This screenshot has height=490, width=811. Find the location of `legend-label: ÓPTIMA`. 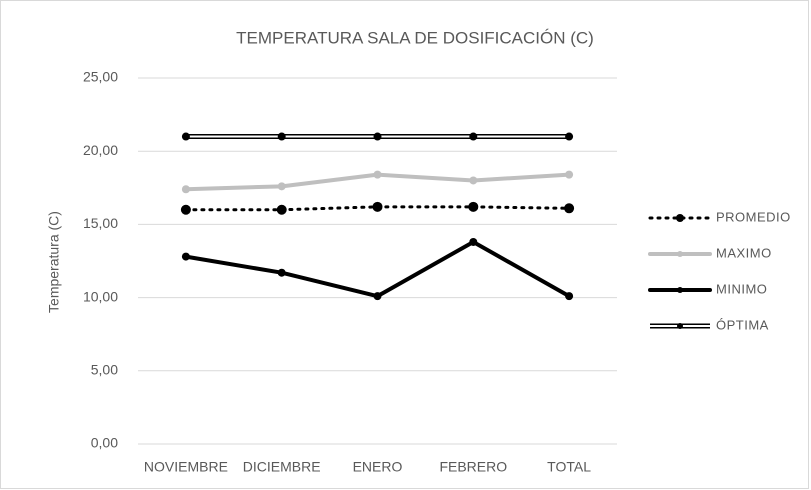

legend-label: ÓPTIMA is located at coordinates (742, 324).